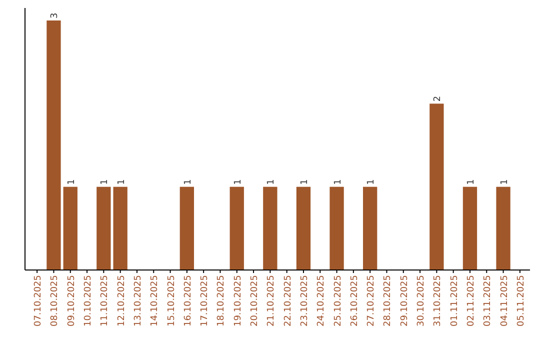 This screenshot has width=540, height=340. What do you see at coordinates (71, 301) in the screenshot?
I see `x-tick-label: 09.10.2025` at bounding box center [71, 301].